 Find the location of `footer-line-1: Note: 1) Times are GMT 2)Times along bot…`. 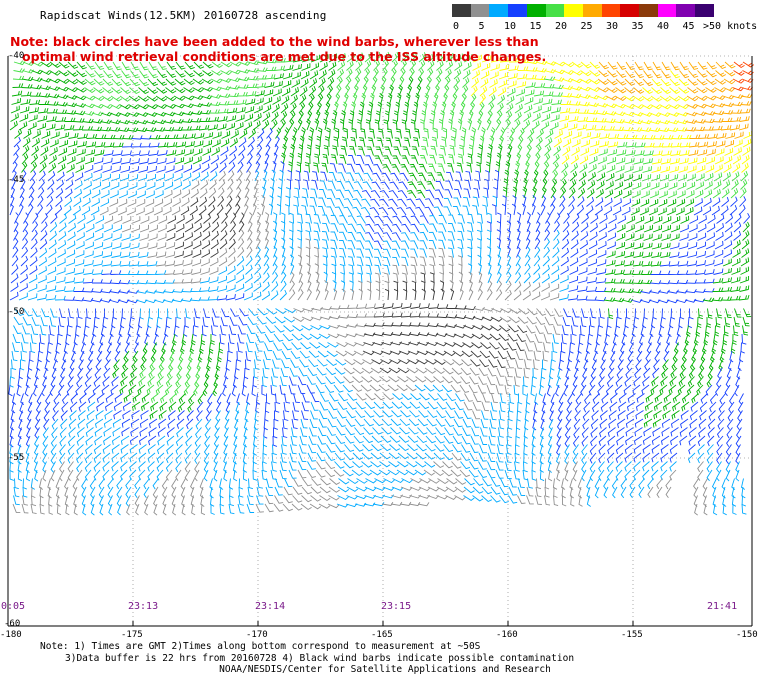

footer-line-1: Note: 1) Times are GMT 2)Times along bot… is located at coordinates (260, 646).